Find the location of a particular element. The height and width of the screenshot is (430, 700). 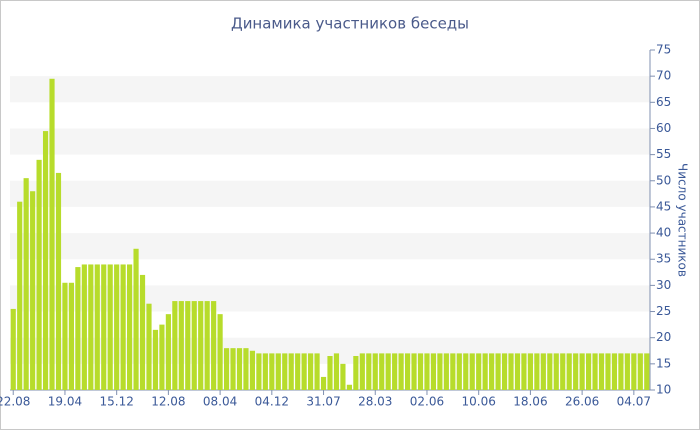

y-tick-label: 40 is located at coordinates (663, 233).